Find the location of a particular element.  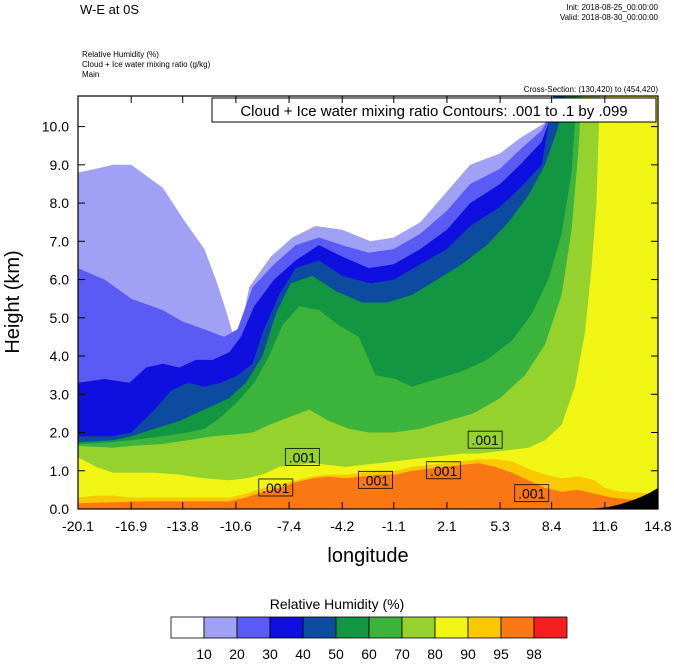

y-axis-label: Height (km) is located at coordinates (13, 301).